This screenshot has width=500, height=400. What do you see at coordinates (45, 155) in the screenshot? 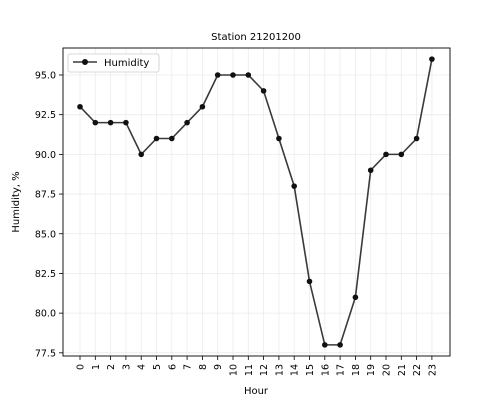
I see `y-tick-label: 90.0` at bounding box center [45, 155].